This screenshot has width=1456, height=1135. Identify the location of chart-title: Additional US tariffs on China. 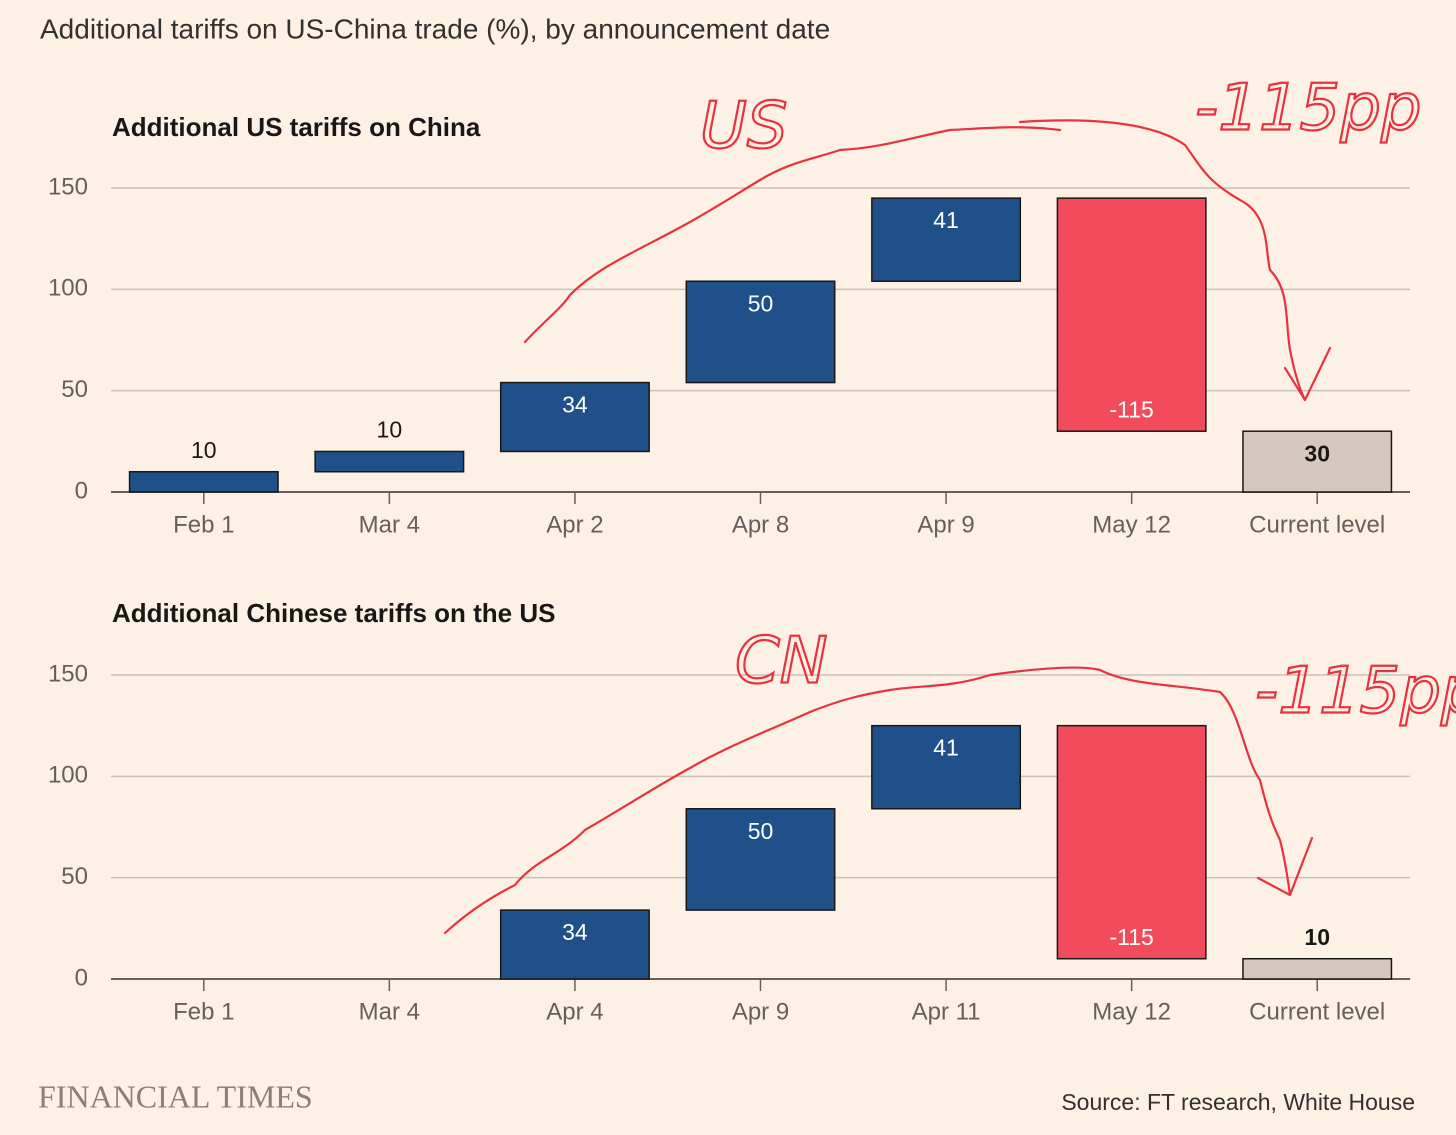
(296, 127).